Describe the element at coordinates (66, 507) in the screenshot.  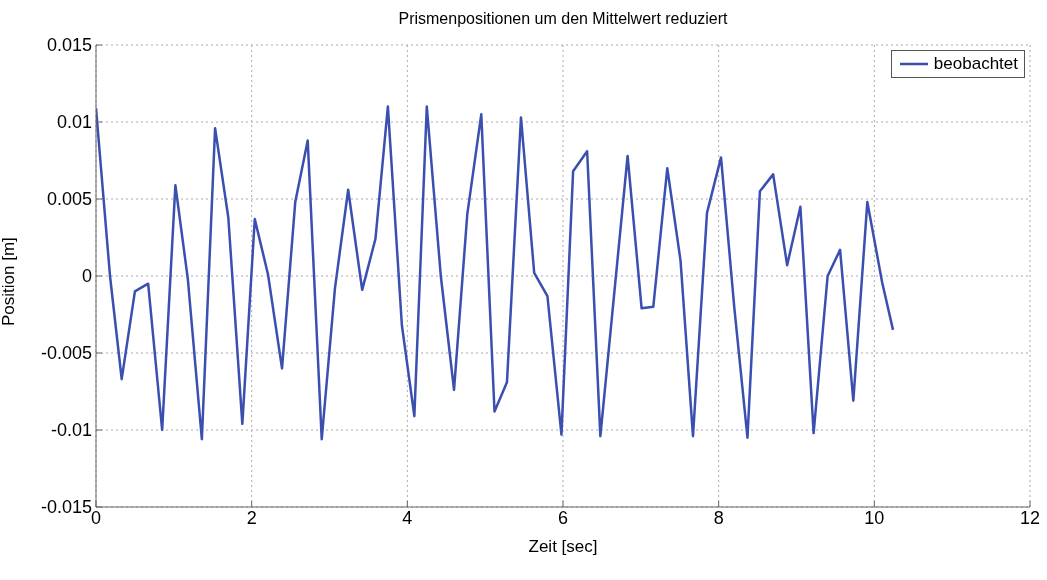
I see `y-tick-label: -0.015` at that location.